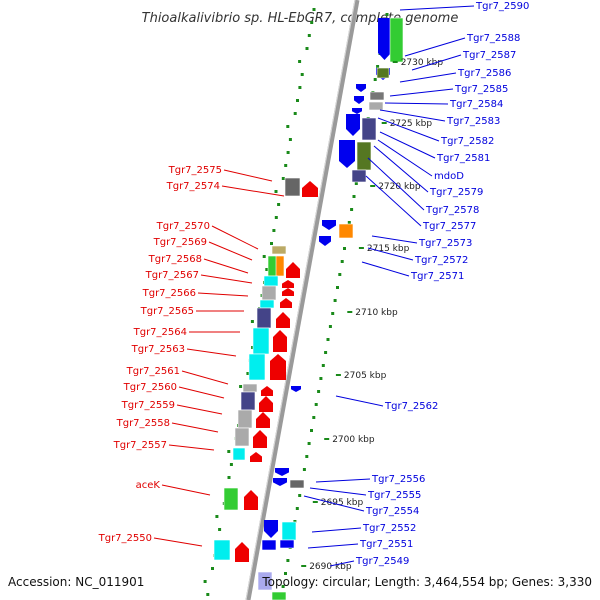 The width and height of the screenshot is (600, 600). What do you see at coordinates (172, 275) in the screenshot?
I see `left-gene-label: Tgr7_2567` at bounding box center [172, 275].